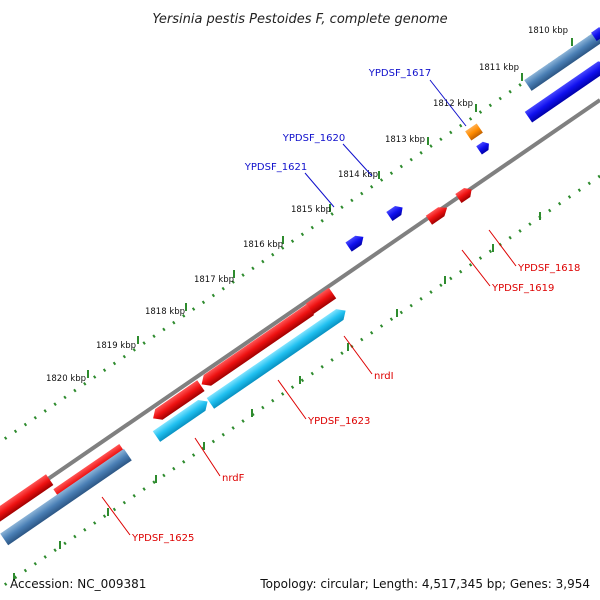 The height and width of the screenshot is (600, 600). Describe the element at coordinates (116, 346) in the screenshot. I see `axis-tick-label: 1819 kbp` at that location.